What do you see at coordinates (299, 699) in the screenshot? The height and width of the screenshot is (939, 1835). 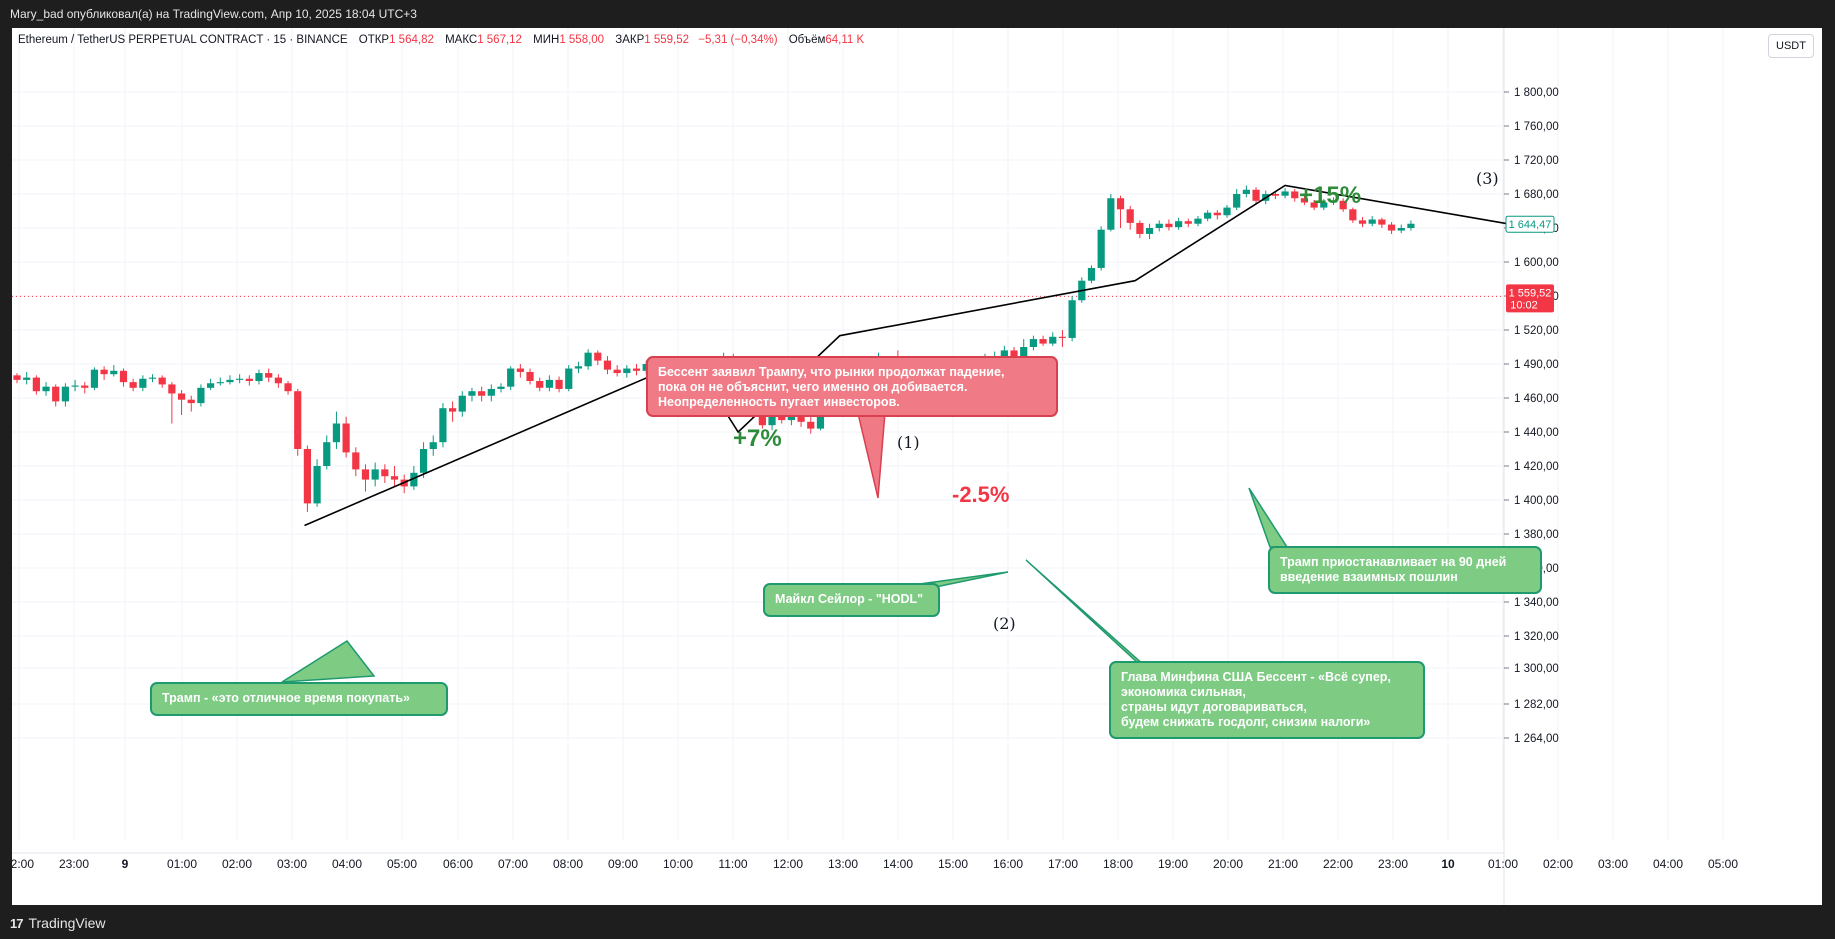 I see `callout-trump-buy: Трамп - «это отличное время покупать»` at bounding box center [299, 699].